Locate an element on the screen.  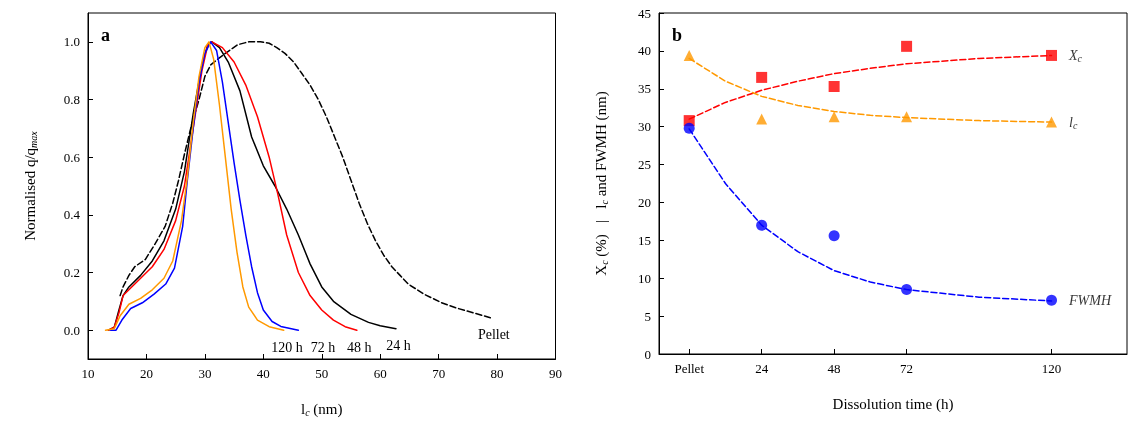
y-tick-label: 0.6 is located at coordinates (72, 157).